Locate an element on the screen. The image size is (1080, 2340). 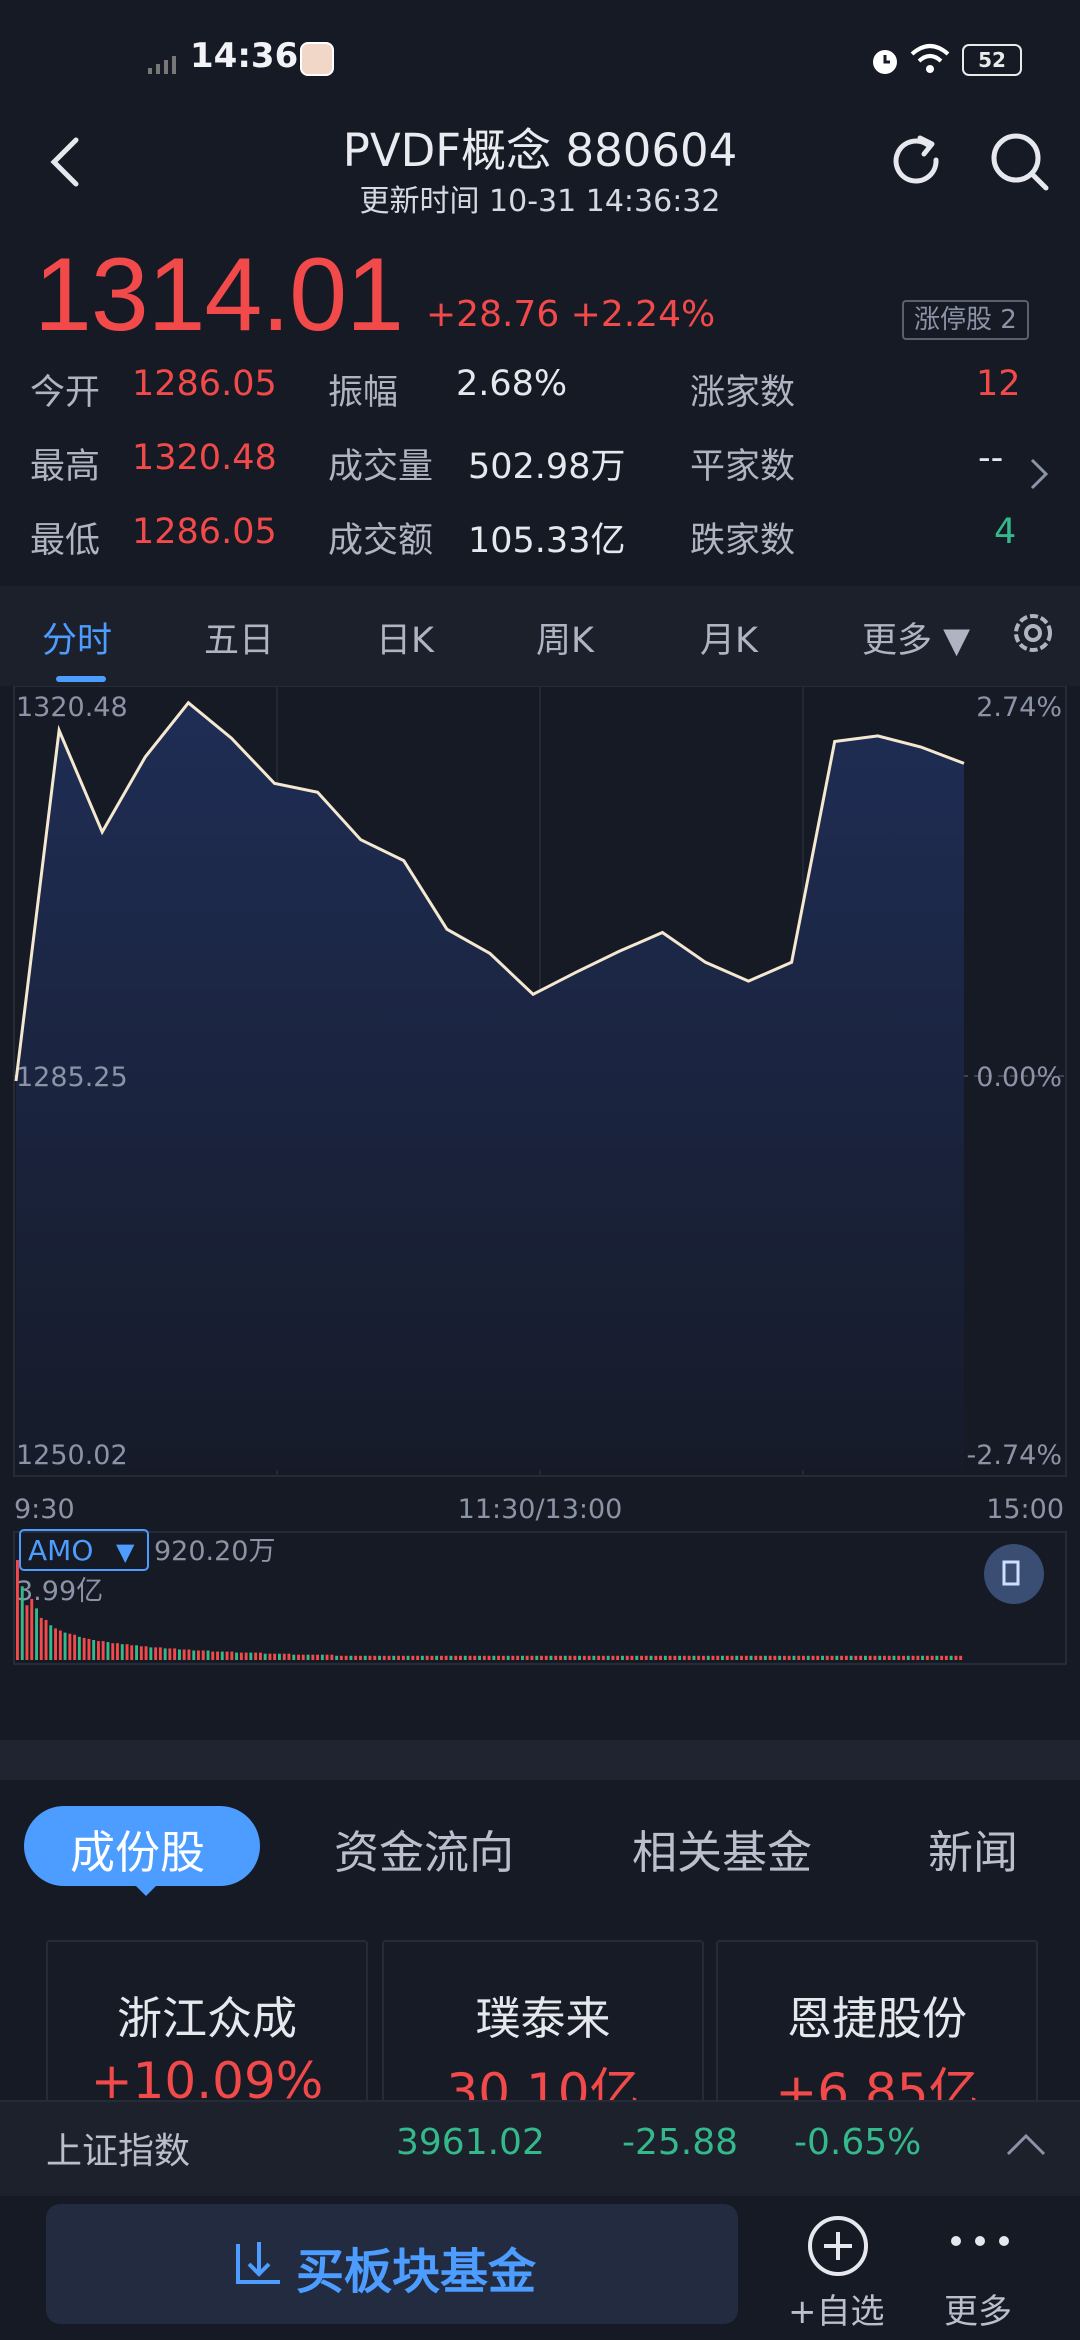
more-icon is located at coordinates (980, 2241).